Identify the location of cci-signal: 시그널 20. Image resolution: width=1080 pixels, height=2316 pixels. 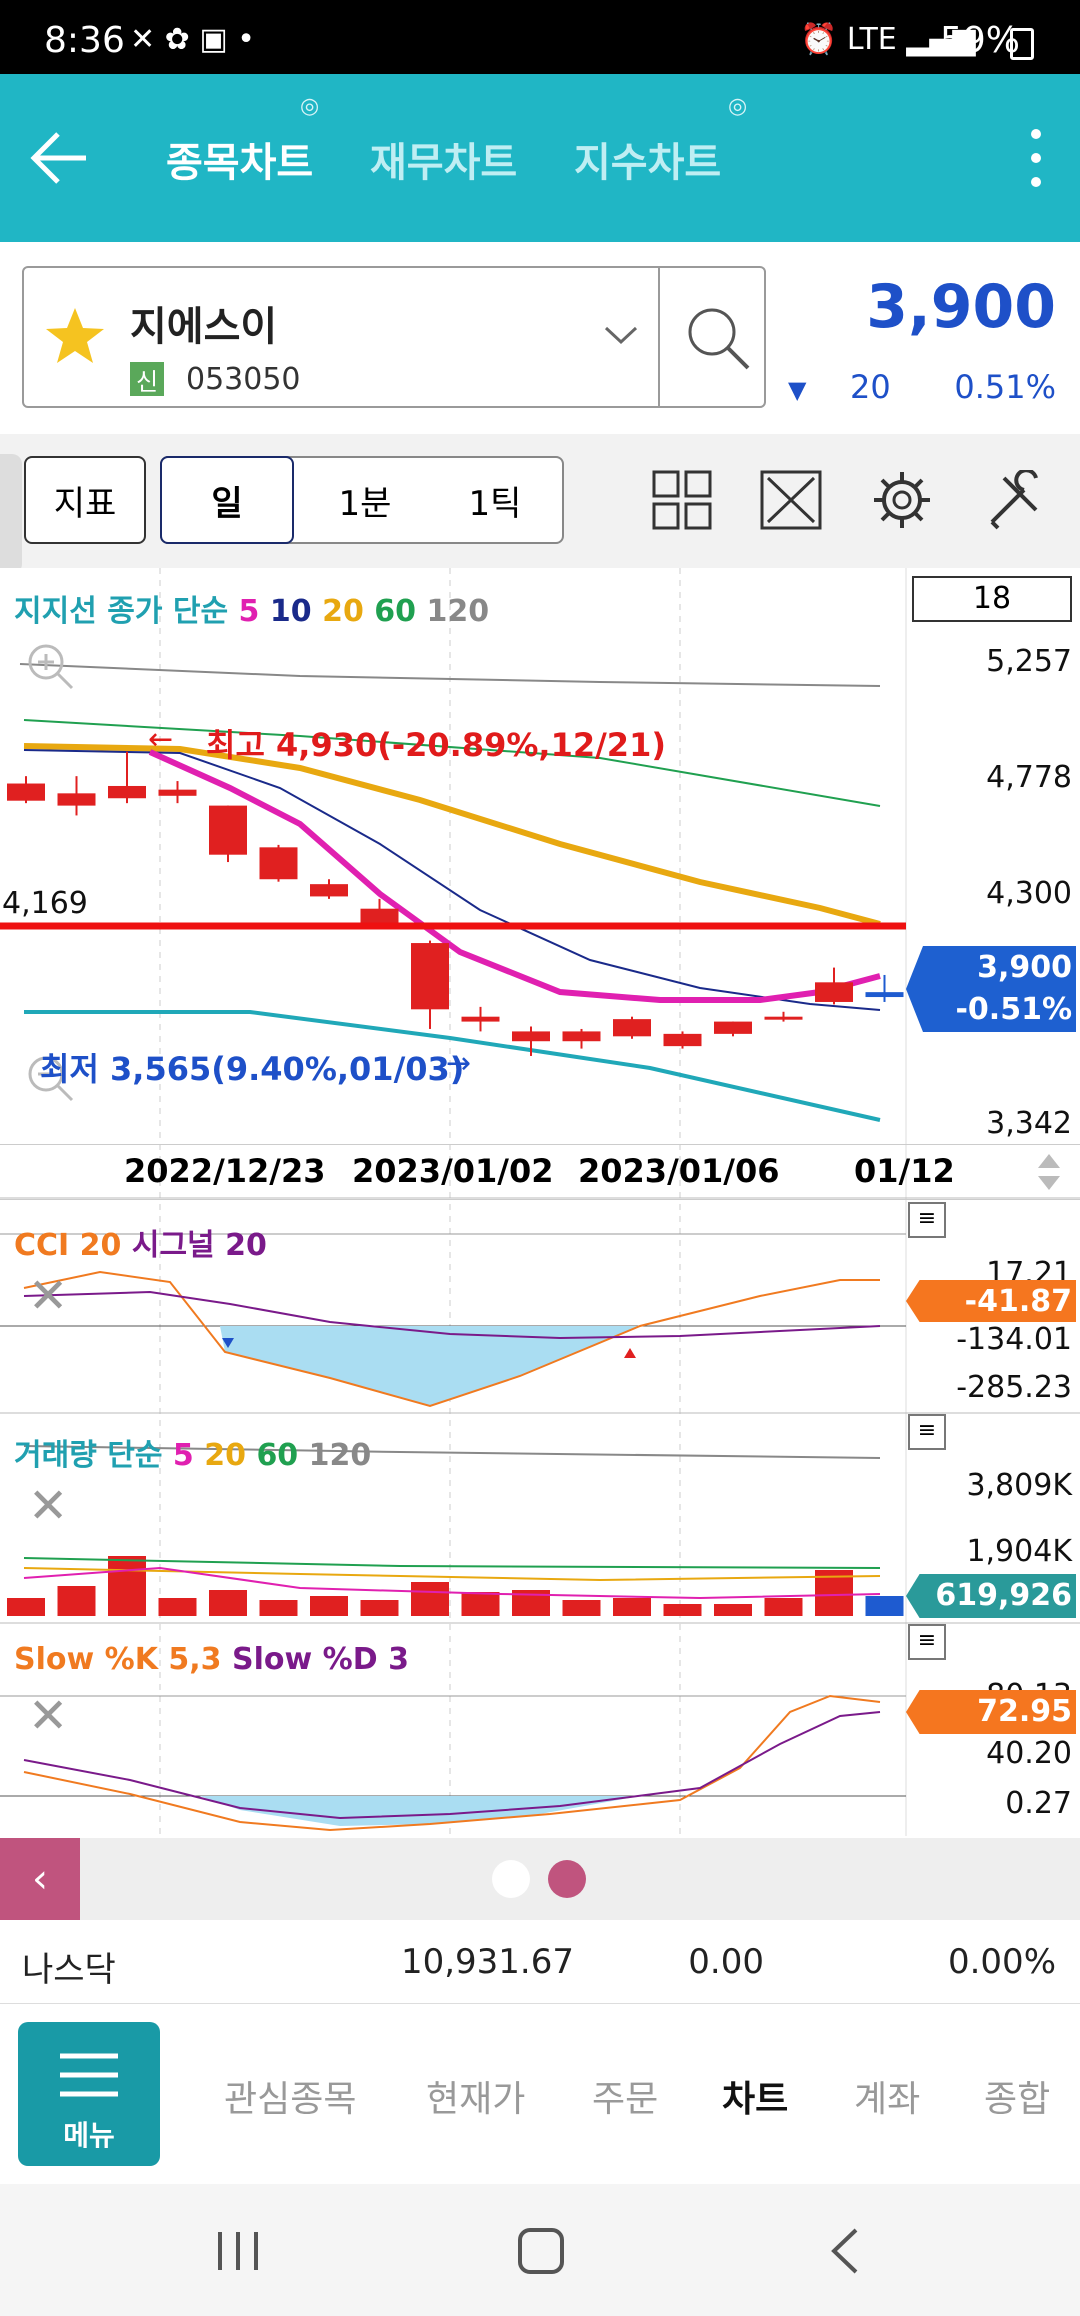
(199, 1245).